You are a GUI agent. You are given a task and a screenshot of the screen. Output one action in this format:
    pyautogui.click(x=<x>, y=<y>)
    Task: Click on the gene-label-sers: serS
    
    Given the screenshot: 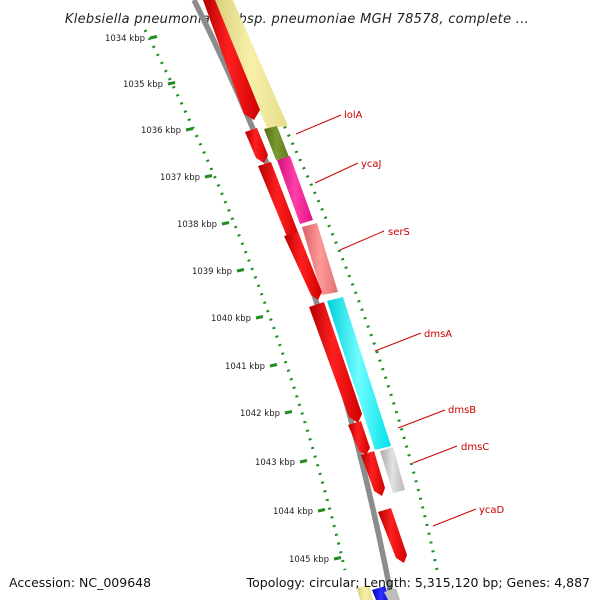 What is the action you would take?
    pyautogui.click(x=399, y=232)
    